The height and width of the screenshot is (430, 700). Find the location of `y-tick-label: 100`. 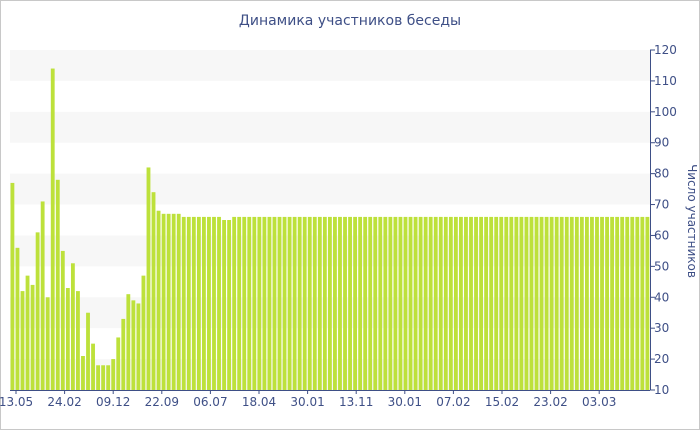

y-tick-label: 100 is located at coordinates (665, 112).